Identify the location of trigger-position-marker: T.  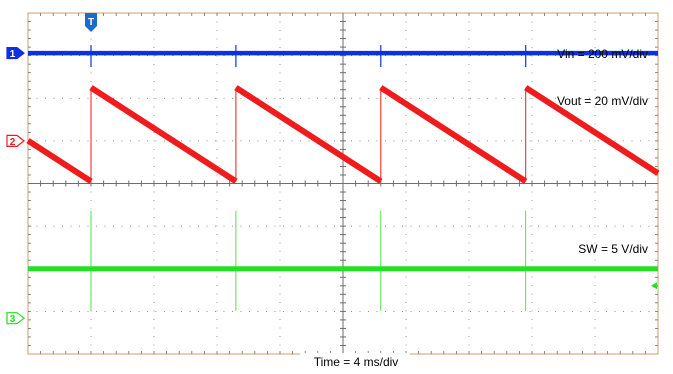
(91, 22).